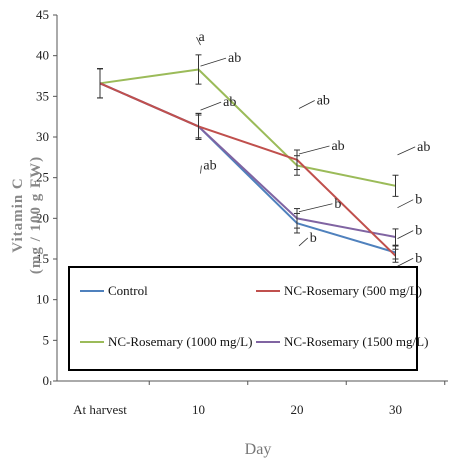  What do you see at coordinates (27, 215) in the screenshot?
I see `y-axis-label: Vitamin C (mg / 100 g FW)` at bounding box center [27, 215].